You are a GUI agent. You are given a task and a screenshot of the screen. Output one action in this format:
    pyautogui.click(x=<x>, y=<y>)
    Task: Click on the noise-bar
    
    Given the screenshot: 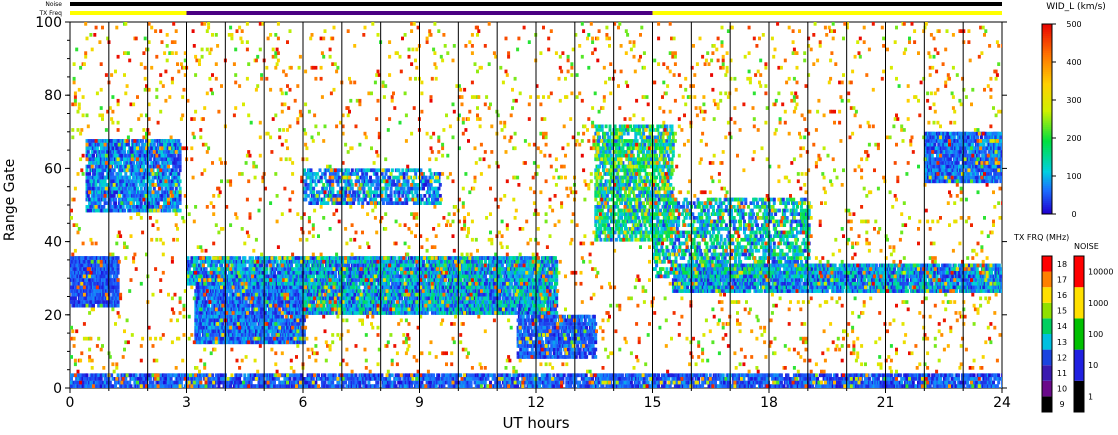 What is the action you would take?
    pyautogui.click(x=536, y=4)
    